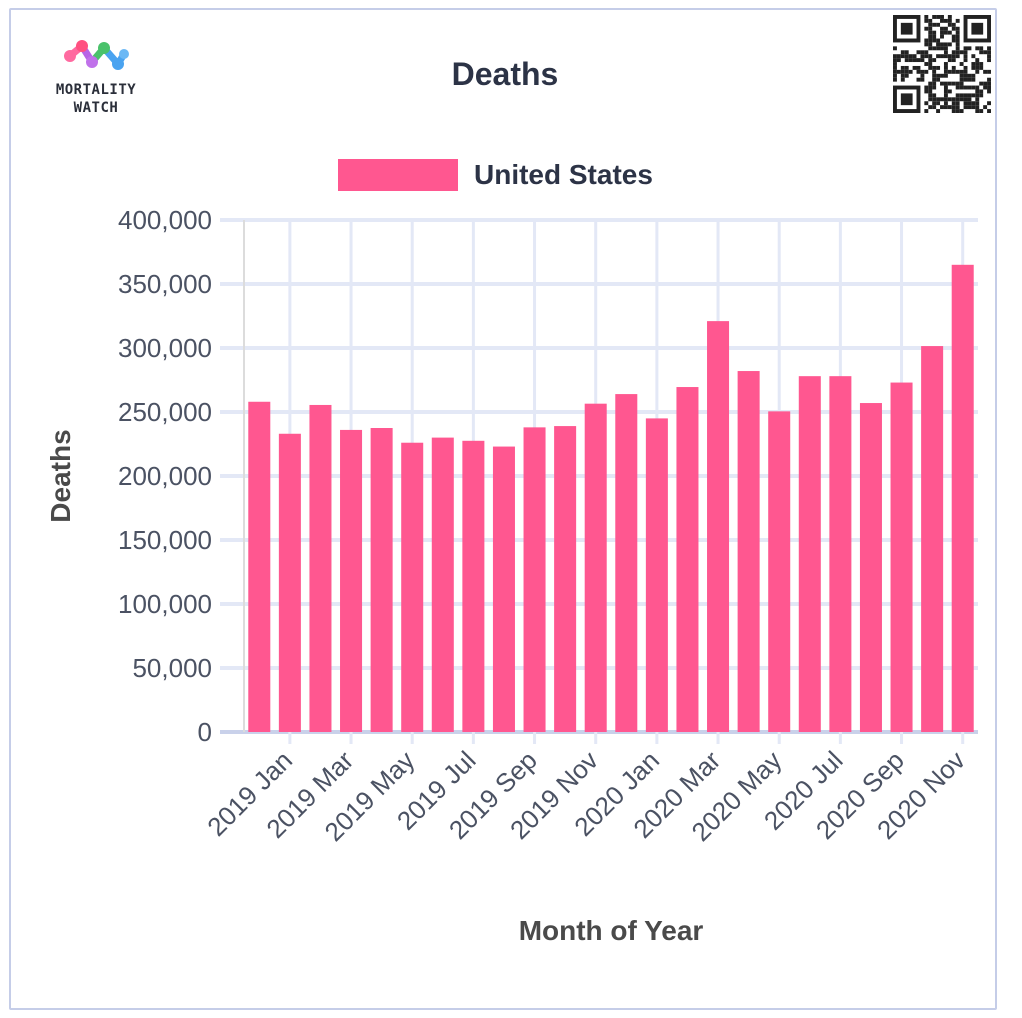  What do you see at coordinates (687, 559) in the screenshot?
I see `bar-2020-mar` at bounding box center [687, 559].